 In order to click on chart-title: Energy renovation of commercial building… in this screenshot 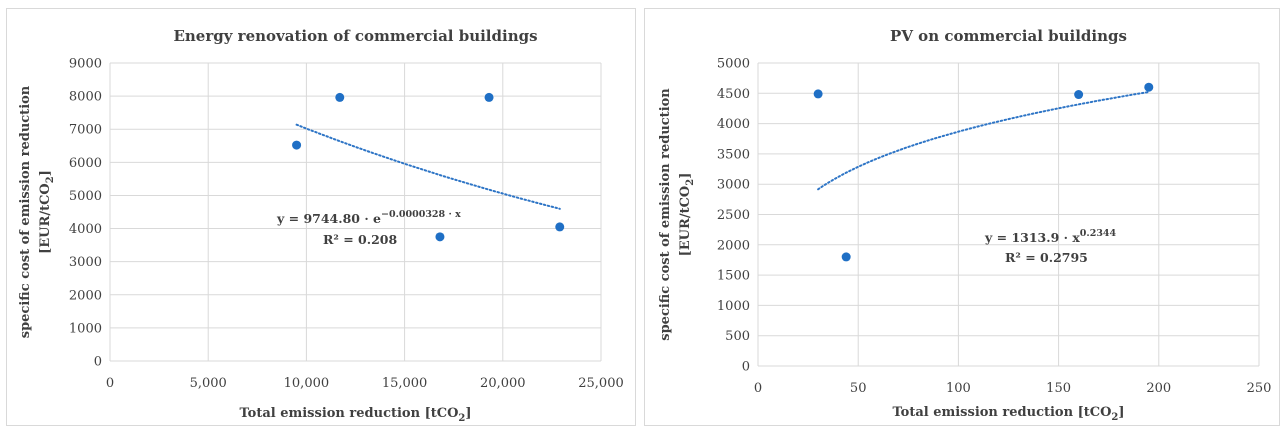, I will do `click(355, 36)`.